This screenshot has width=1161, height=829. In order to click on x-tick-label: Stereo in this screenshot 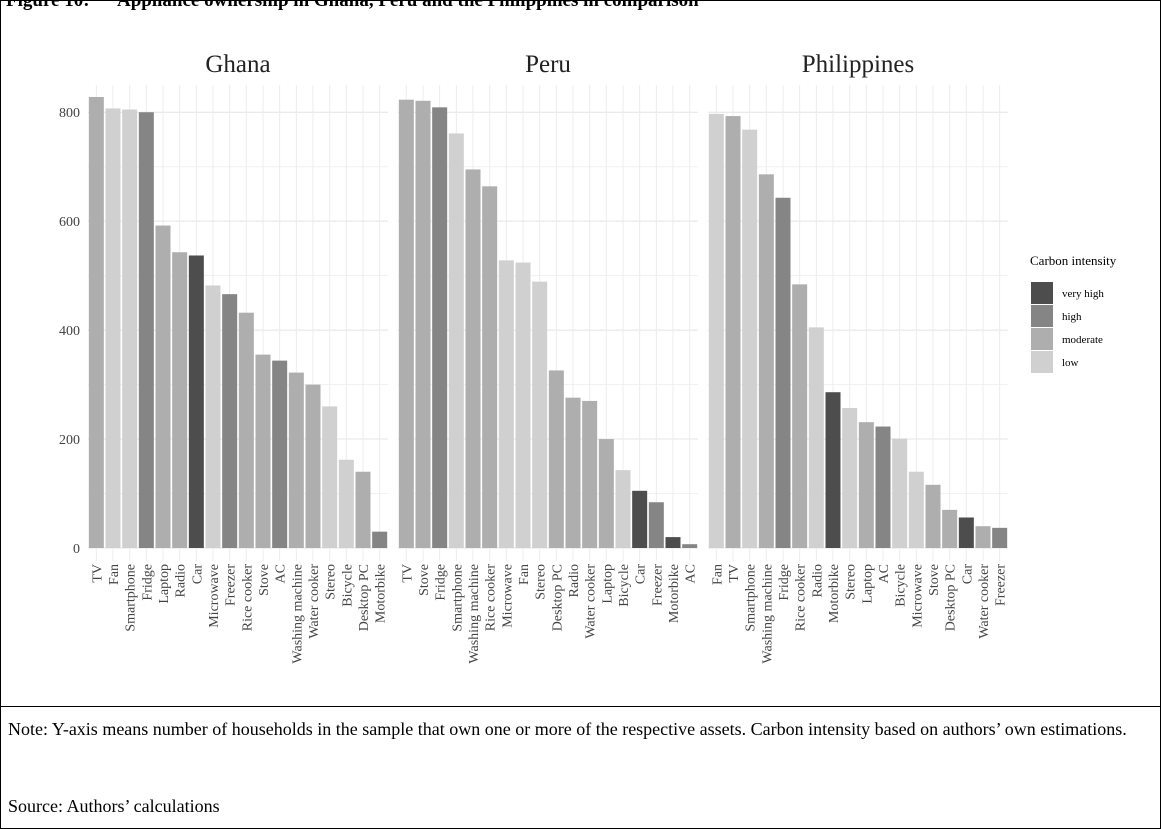, I will do `click(331, 582)`.